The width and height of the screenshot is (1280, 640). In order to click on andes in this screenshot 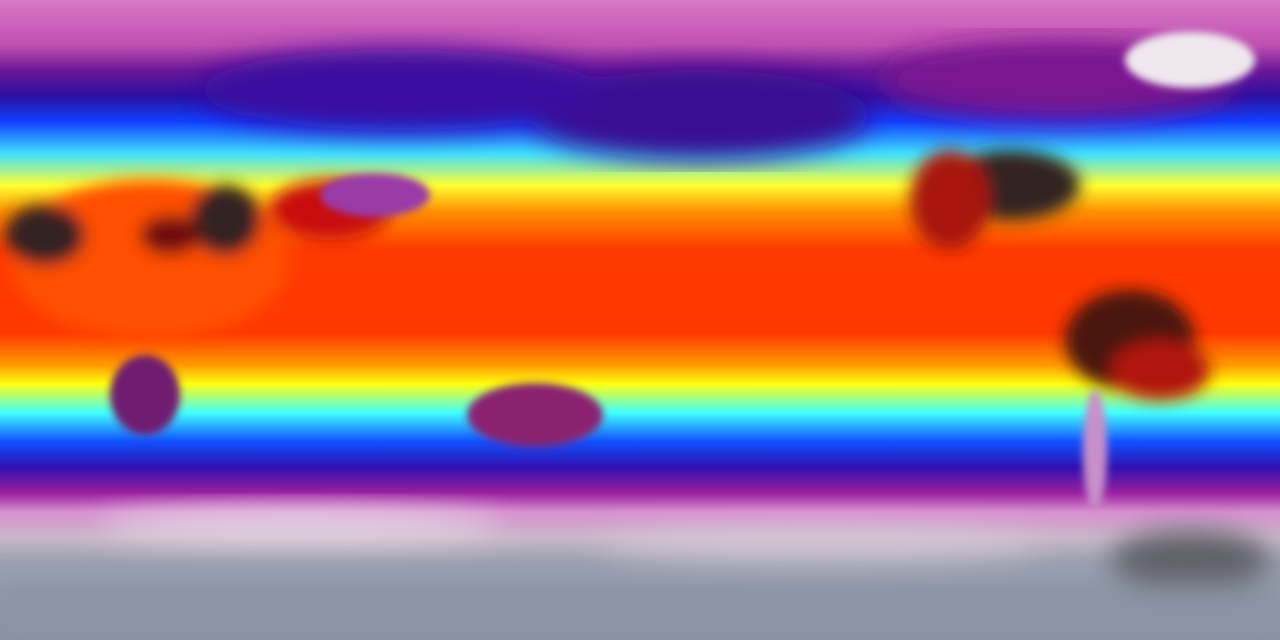, I will do `click(1095, 450)`.